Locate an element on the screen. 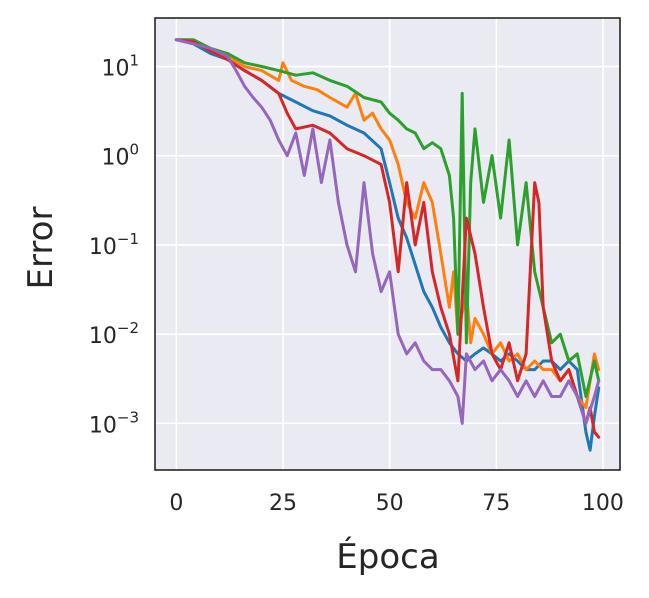 This screenshot has width=649, height=598. x-tick-label: 100 is located at coordinates (603, 503).